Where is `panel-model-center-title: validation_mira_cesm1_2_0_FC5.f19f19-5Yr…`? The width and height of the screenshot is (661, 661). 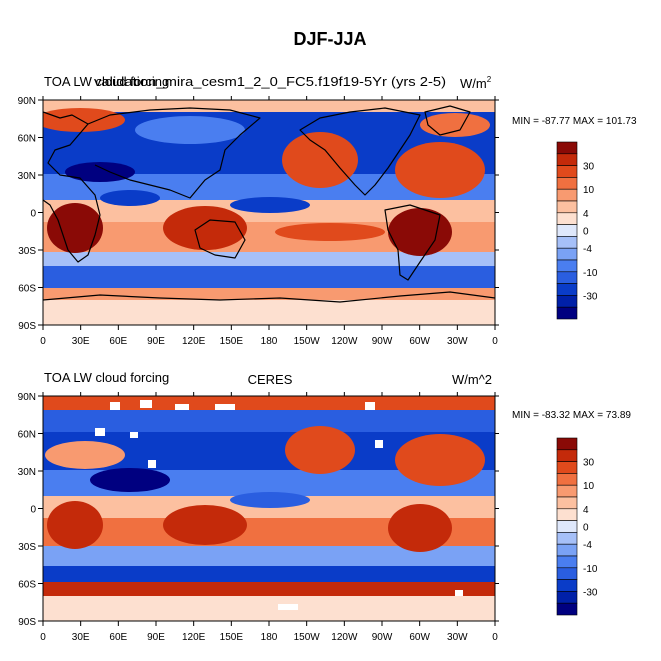
panel-model-center-title: validation_mira_cesm1_2_0_FC5.f19f19-5Yr… is located at coordinates (270, 81).